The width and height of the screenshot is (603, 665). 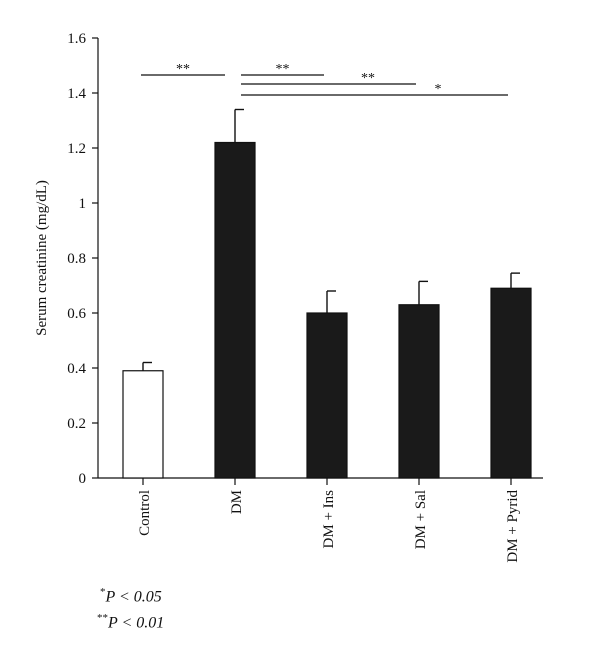 I want to click on y-axis-title: Serum creatinine (mg/dL), so click(x=42, y=258).